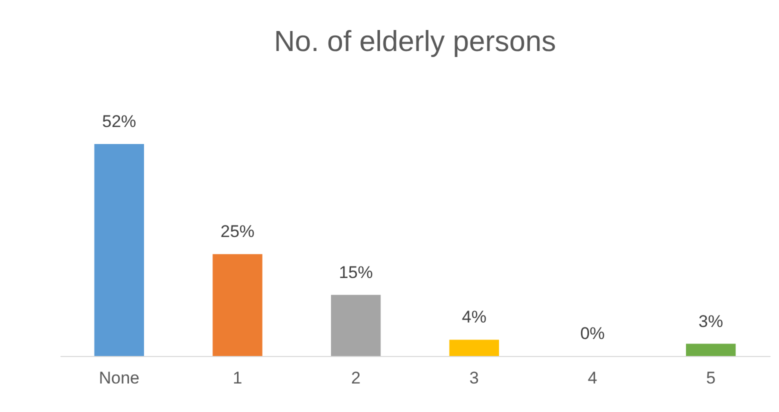  Describe the element at coordinates (237, 378) in the screenshot. I see `x-tick-label: 1` at that location.